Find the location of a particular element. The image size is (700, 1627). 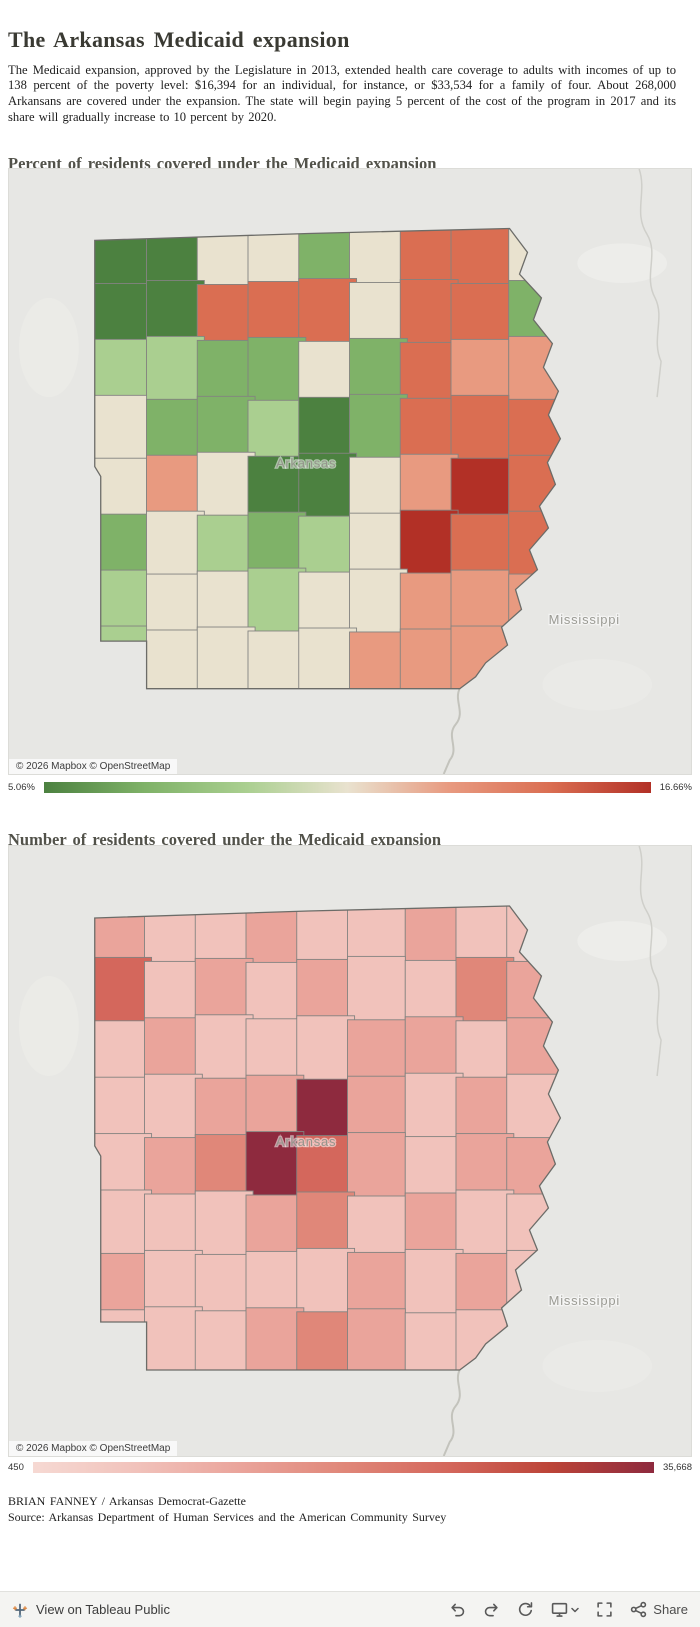

device-layout-button is located at coordinates (565, 1609).